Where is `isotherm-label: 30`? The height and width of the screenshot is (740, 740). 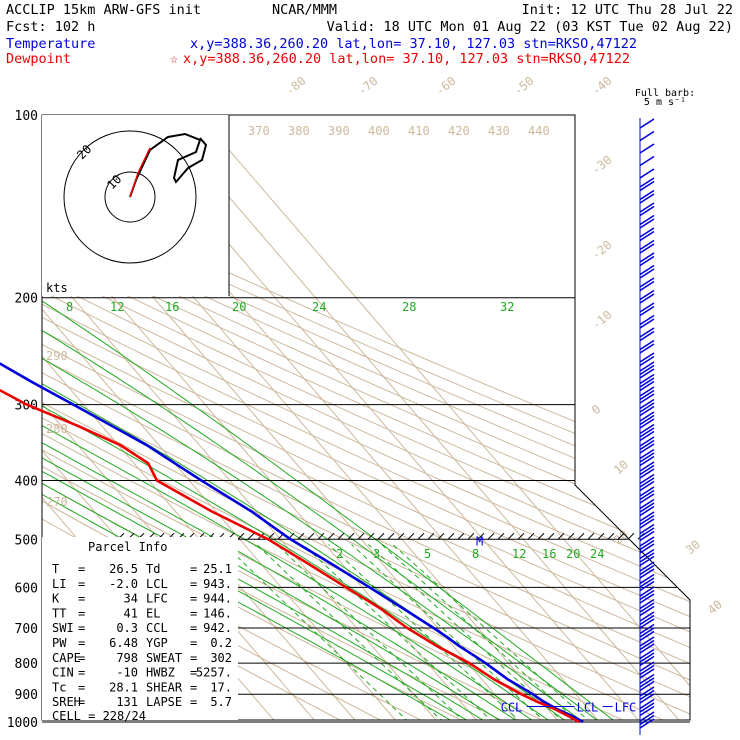 isotherm-label: 30 is located at coordinates (693, 547).